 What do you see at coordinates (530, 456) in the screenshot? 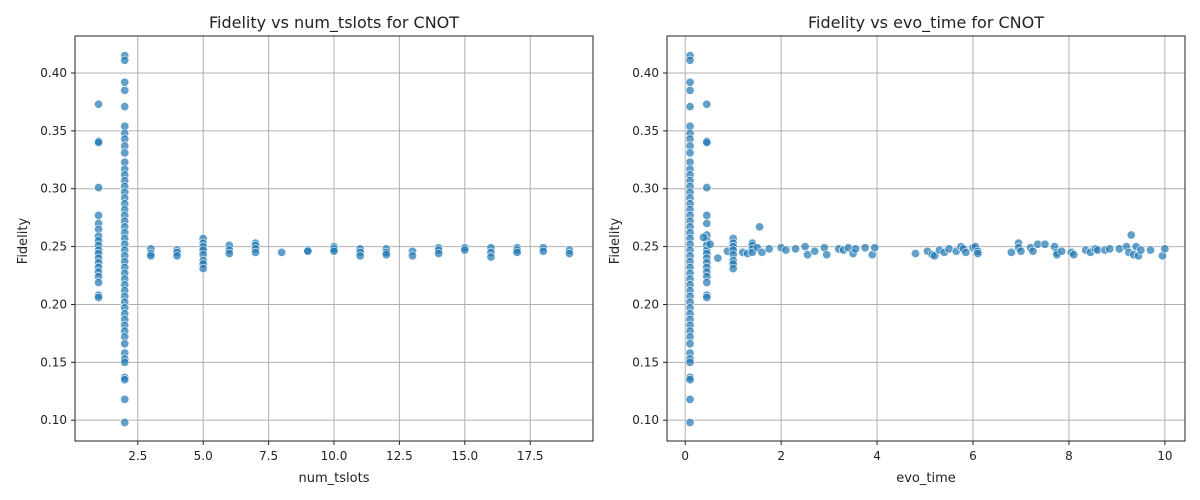
I see `x-tick-label: 17.5` at bounding box center [530, 456].